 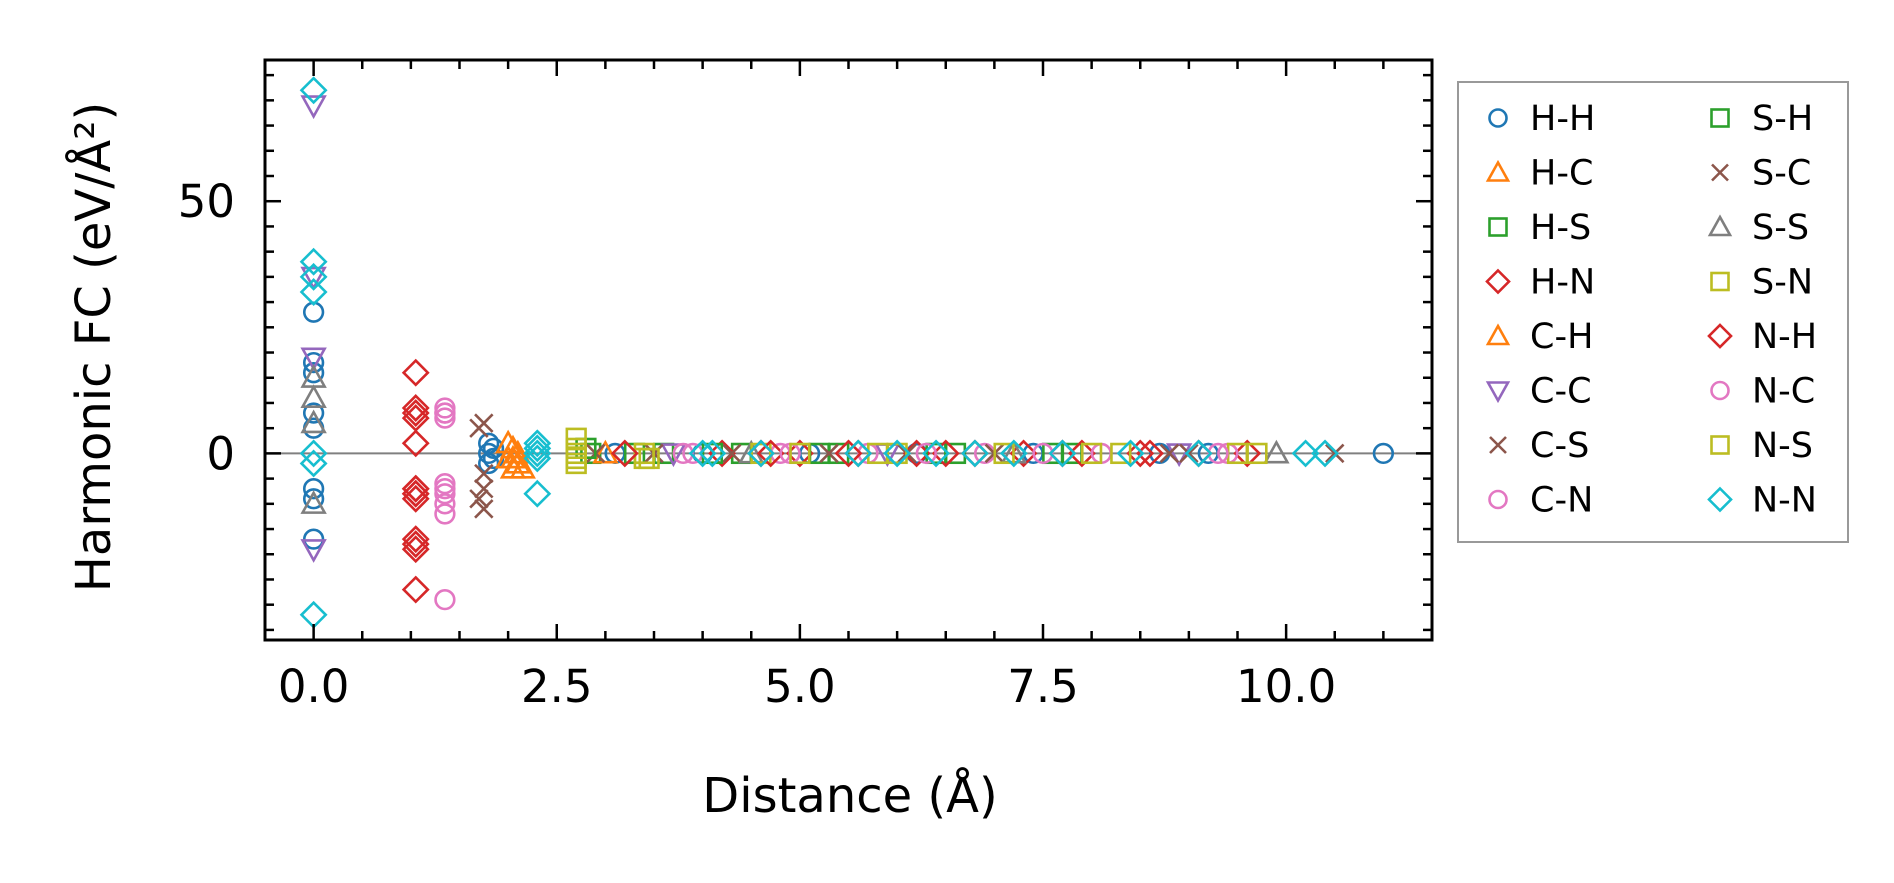 What do you see at coordinates (1561, 501) in the screenshot?
I see `legend-label: C-N` at bounding box center [1561, 501].